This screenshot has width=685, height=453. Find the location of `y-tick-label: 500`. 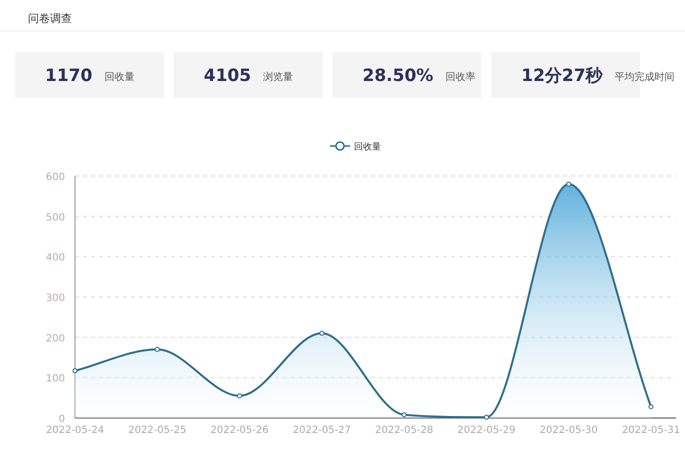

y-tick-label: 500 is located at coordinates (55, 218).